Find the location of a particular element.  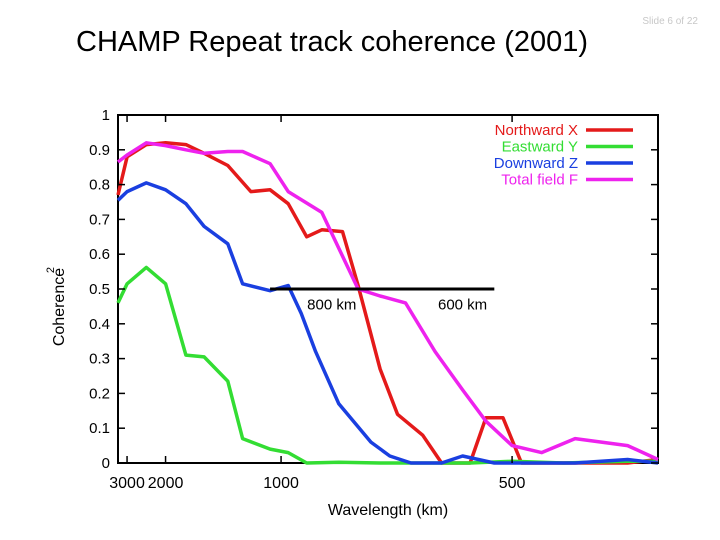

y-tick-label: 0.1 is located at coordinates (99, 428).